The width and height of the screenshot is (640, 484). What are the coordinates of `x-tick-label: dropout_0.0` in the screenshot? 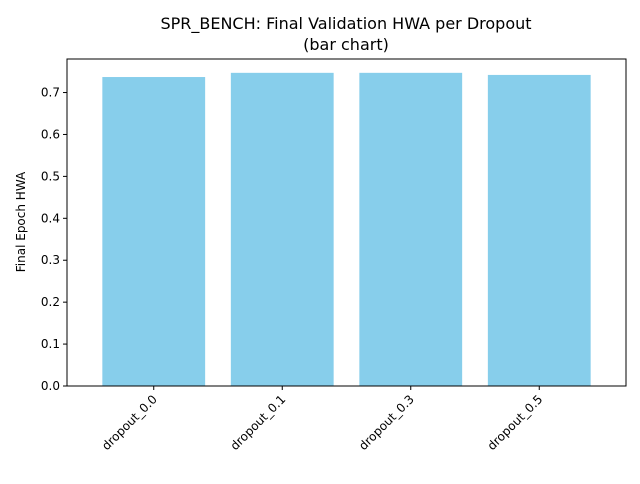 It's located at (129, 422).